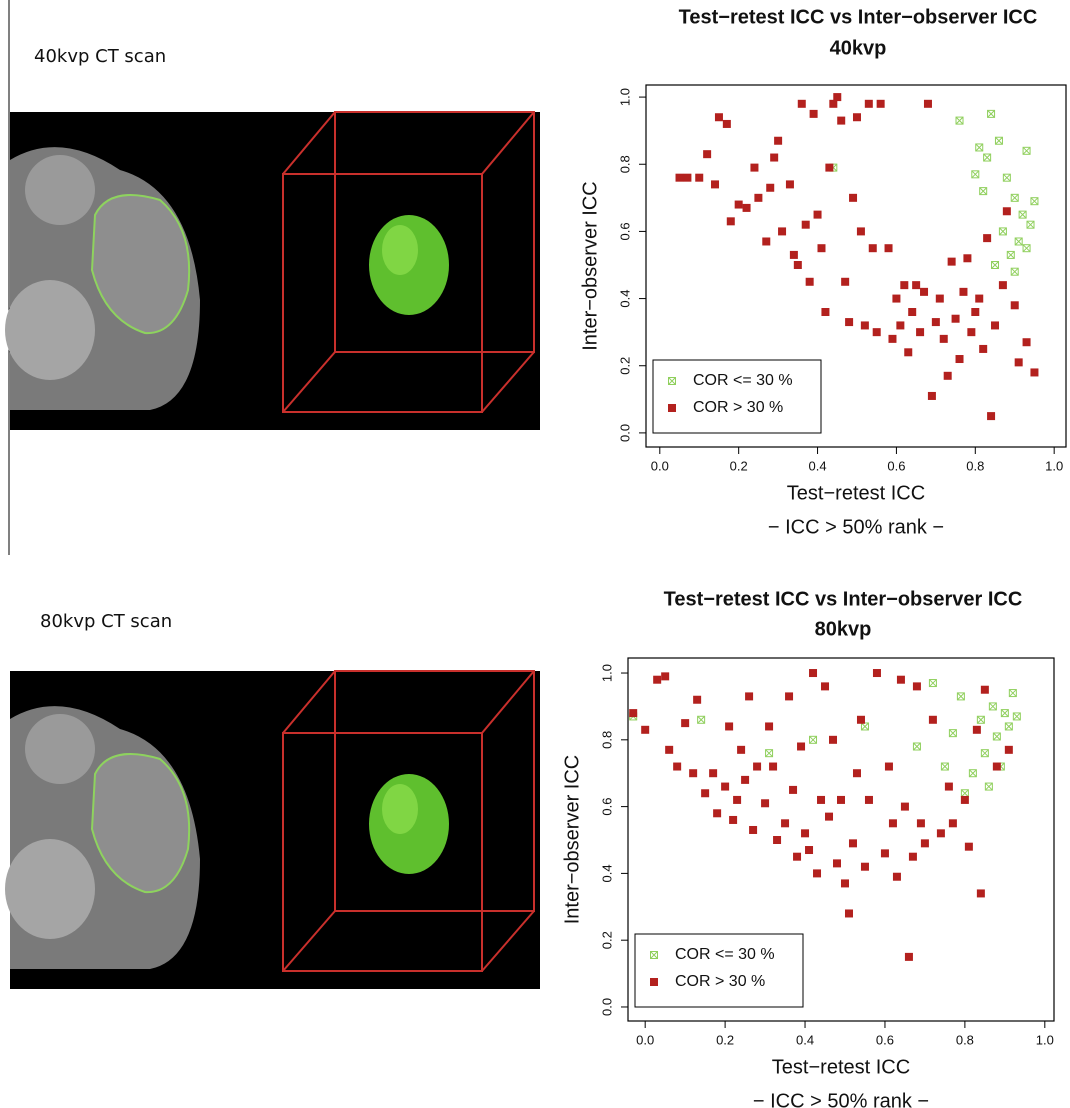 This screenshot has height=1108, width=1070. I want to click on x-tick-label: 0.0, so click(645, 1039).